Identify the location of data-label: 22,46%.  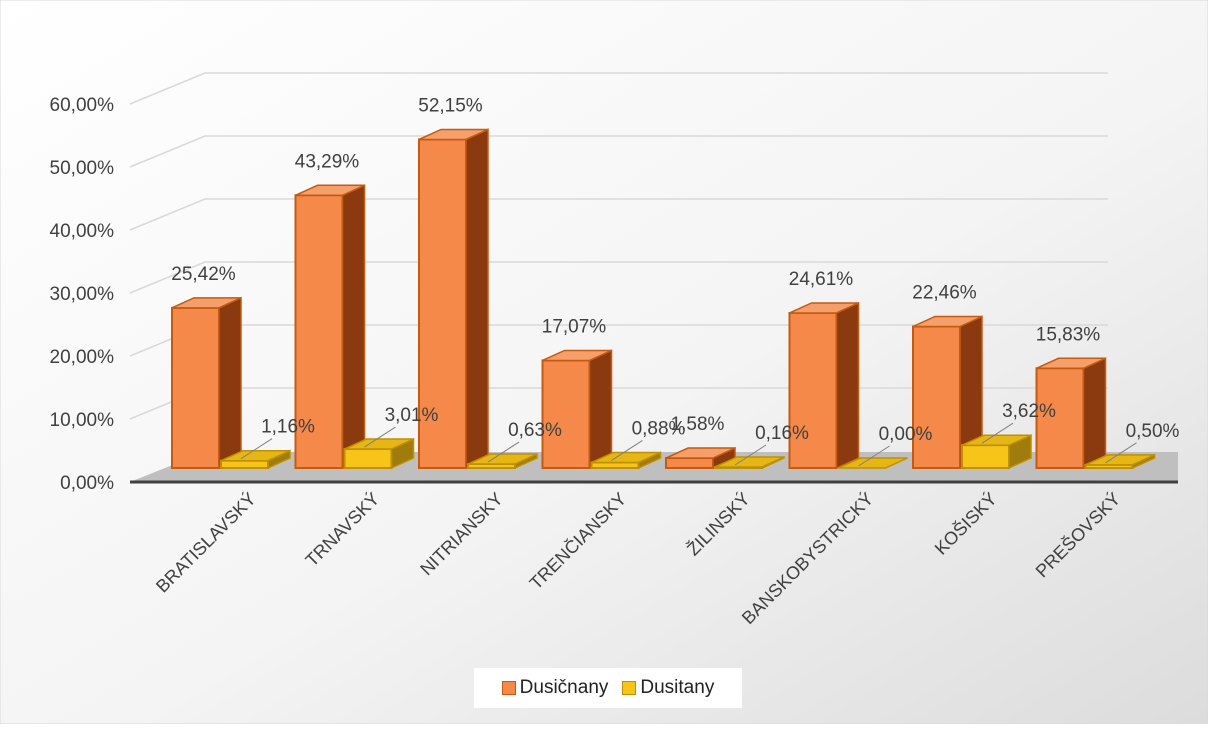
(944, 293).